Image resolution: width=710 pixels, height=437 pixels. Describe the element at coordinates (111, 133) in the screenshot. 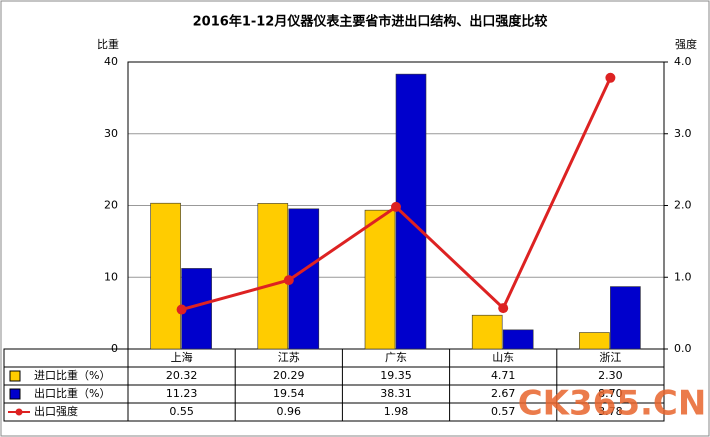

I see `y-tick-label: 30` at that location.